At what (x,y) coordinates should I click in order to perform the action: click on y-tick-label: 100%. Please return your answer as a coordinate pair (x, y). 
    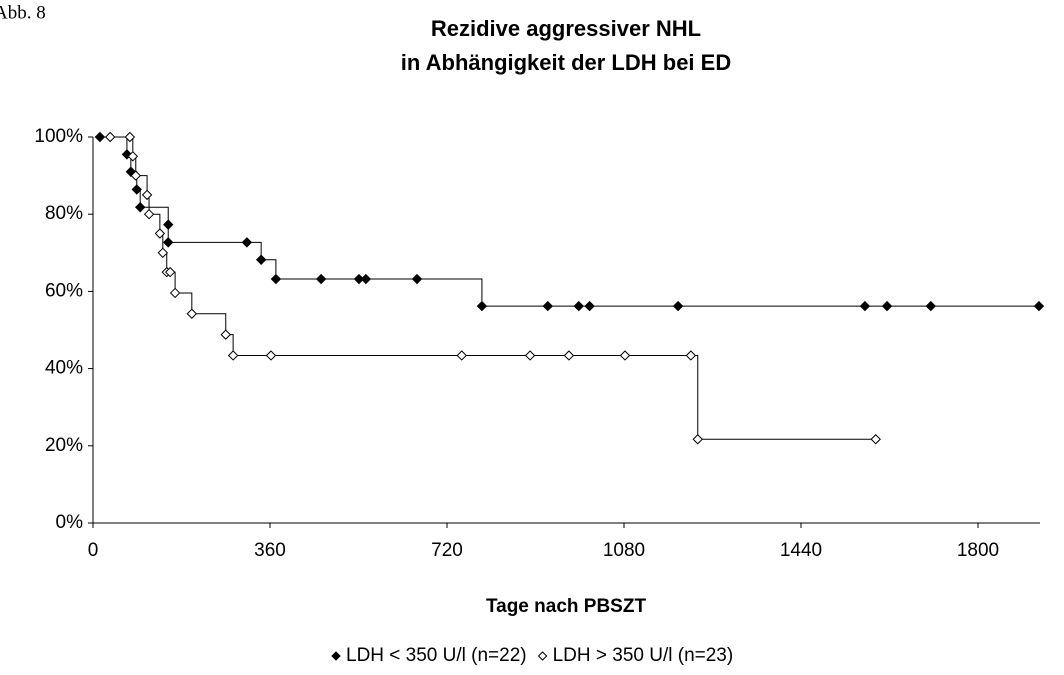
    Looking at the image, I should click on (58, 136).